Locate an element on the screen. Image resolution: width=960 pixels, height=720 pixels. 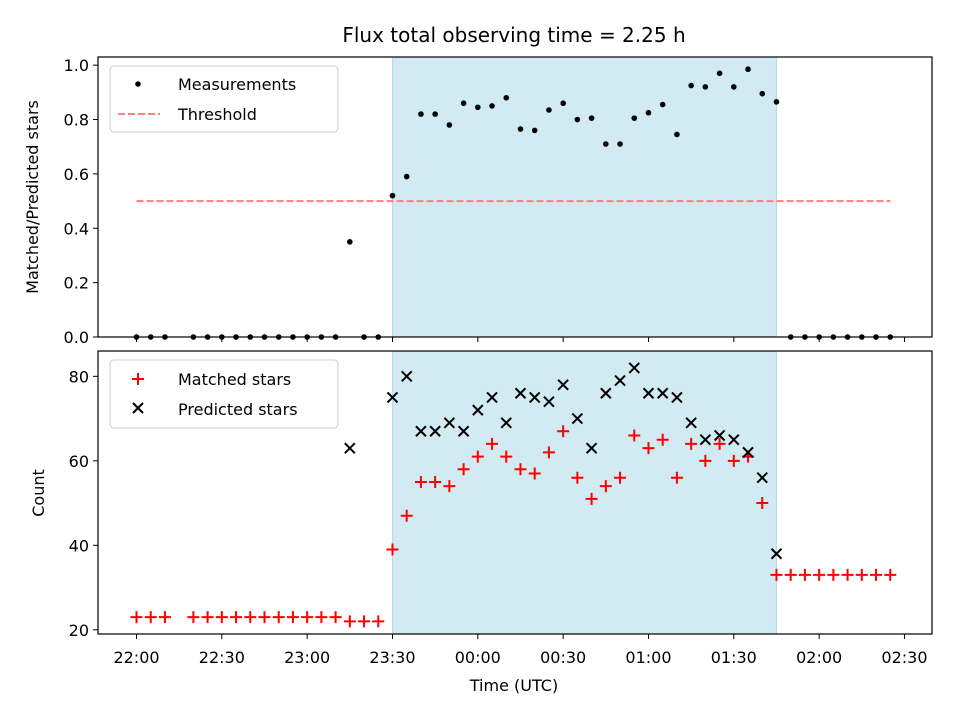
legend-measurements-marker is located at coordinates (138, 84).